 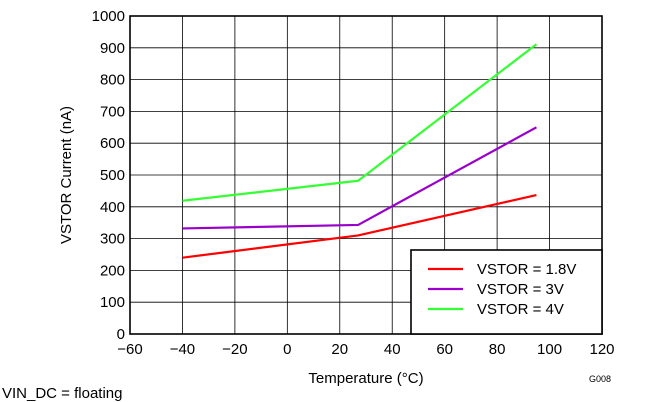 What do you see at coordinates (520, 289) in the screenshot?
I see `legend-label-2: VSTOR = 3V` at bounding box center [520, 289].